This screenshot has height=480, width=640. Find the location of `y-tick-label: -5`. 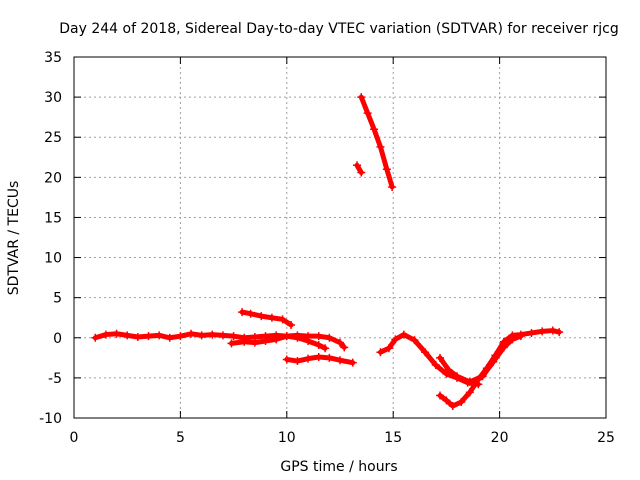

y-tick-label: -5 is located at coordinates (55, 379).